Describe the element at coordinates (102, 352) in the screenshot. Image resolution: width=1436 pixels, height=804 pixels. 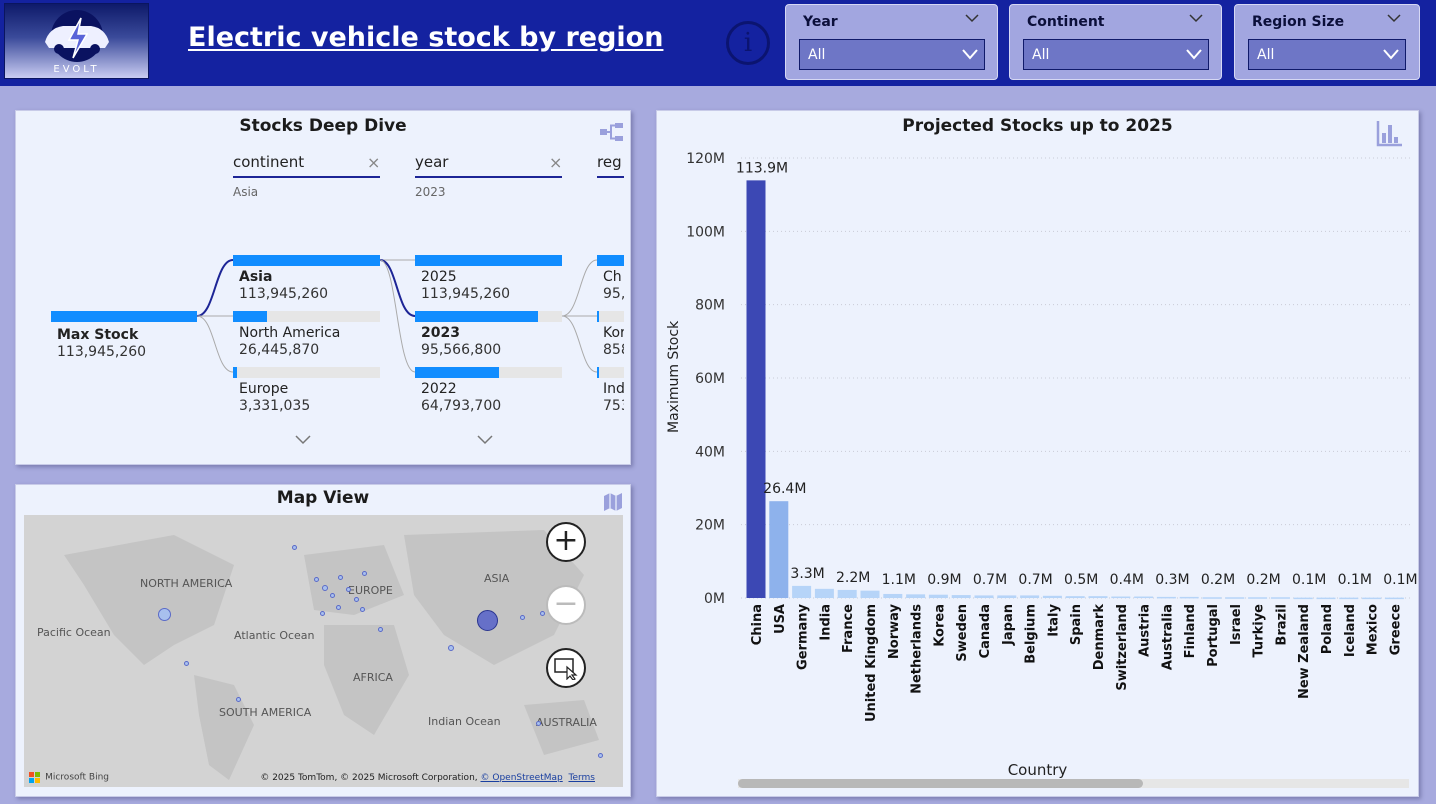
I see `root-node-value: 113,945,260` at that location.